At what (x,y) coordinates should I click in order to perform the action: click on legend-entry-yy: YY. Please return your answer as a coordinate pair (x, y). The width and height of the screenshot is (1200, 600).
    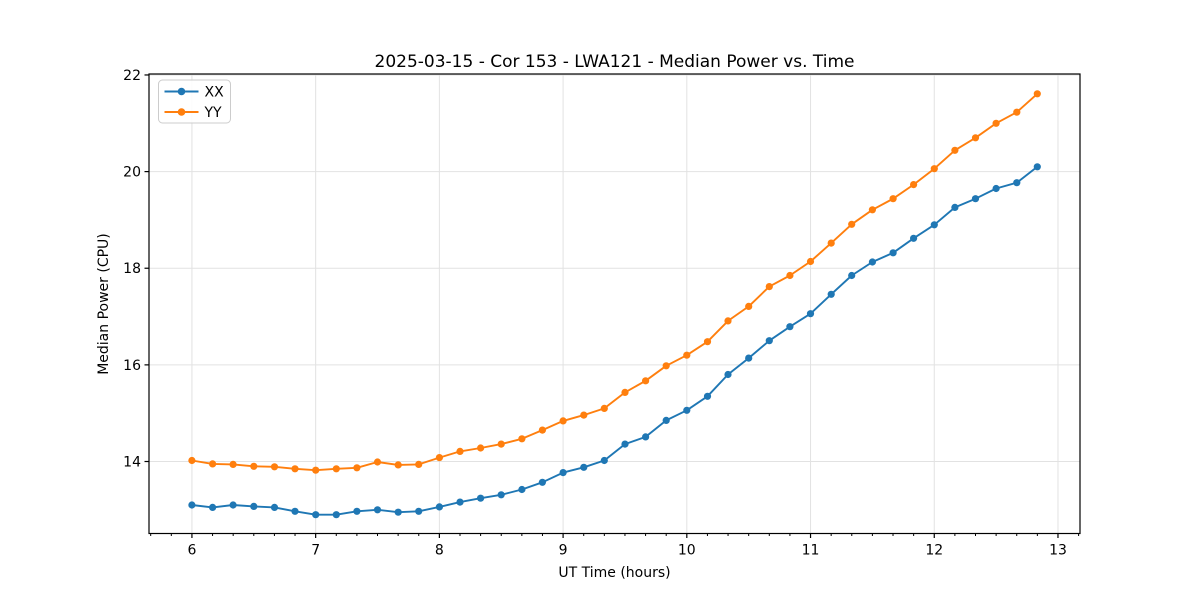
    Looking at the image, I should click on (193, 113).